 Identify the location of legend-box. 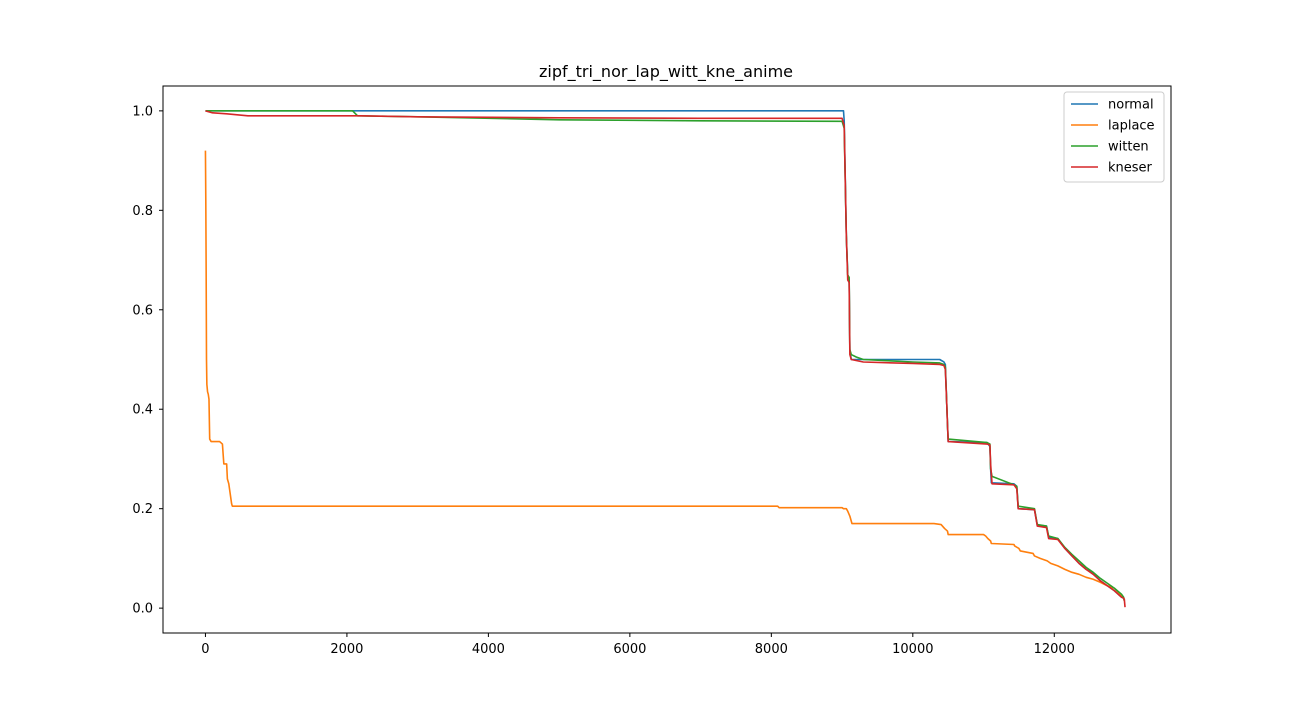
(1114, 137).